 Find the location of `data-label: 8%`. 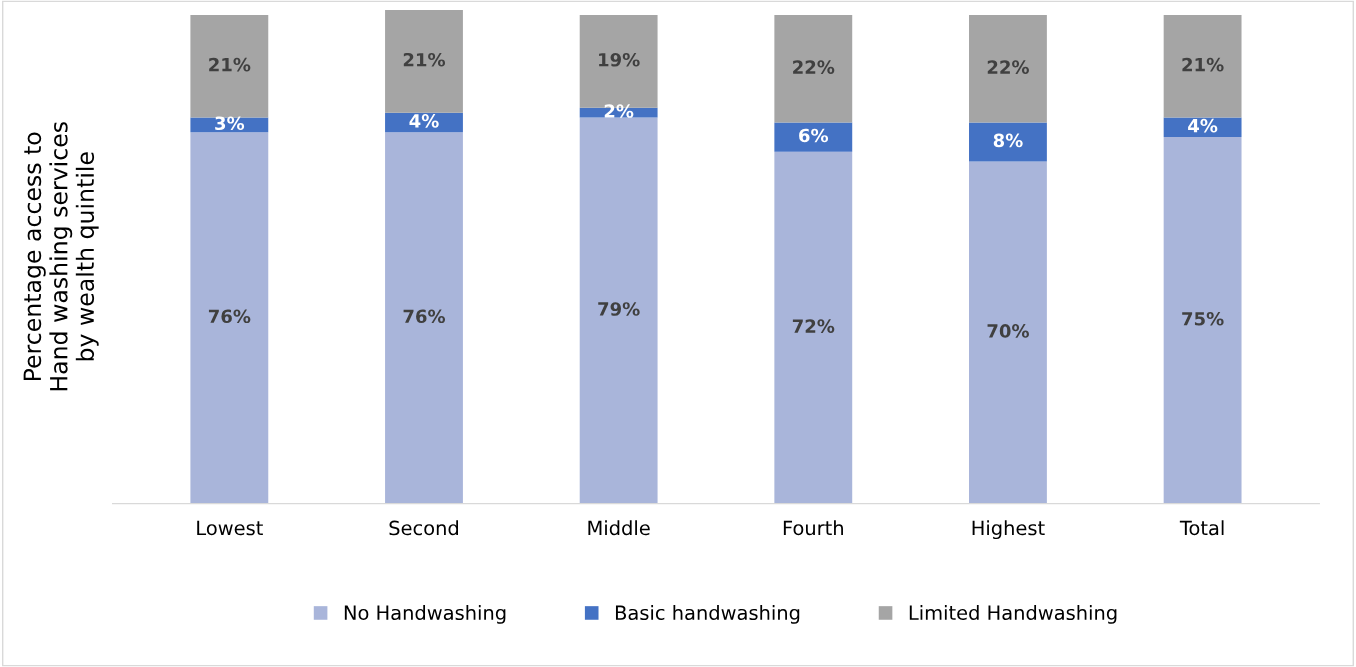

data-label: 8% is located at coordinates (1008, 140).